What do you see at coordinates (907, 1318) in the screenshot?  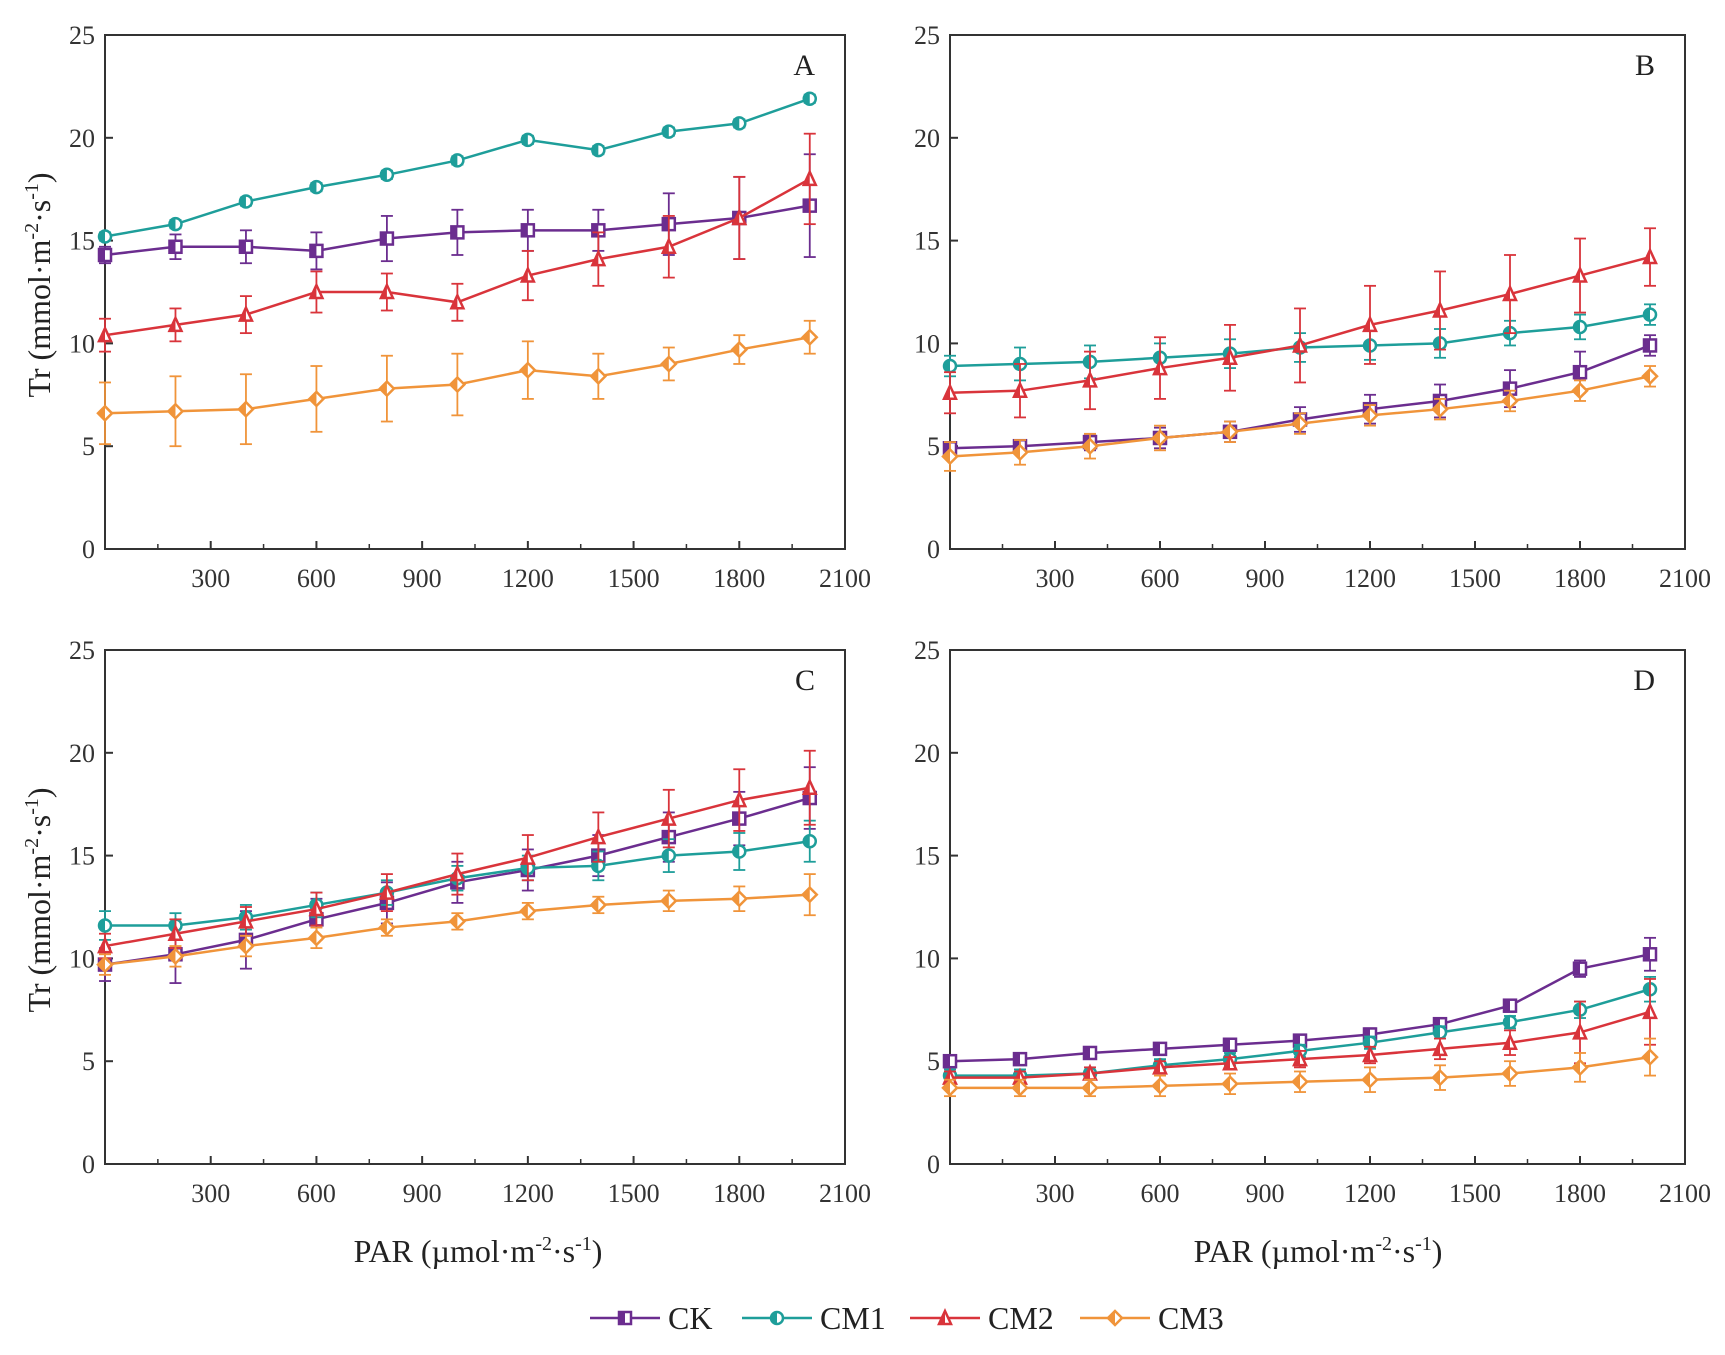 I see `legend: CK CM1 CM2 CM3` at bounding box center [907, 1318].